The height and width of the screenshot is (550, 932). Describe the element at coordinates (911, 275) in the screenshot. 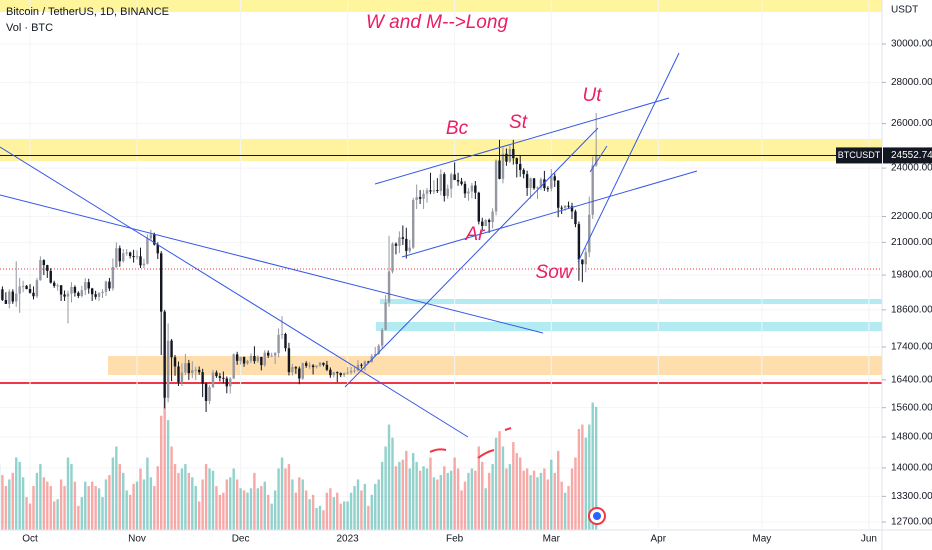

I see `y-tick-label: 19800.00` at that location.